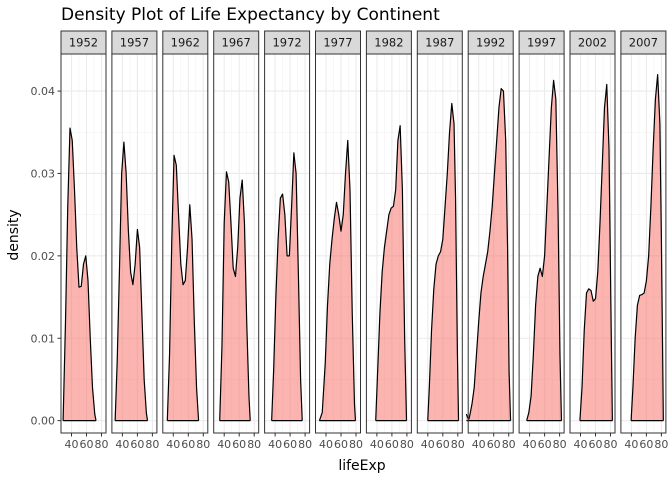 The image size is (672, 480). I want to click on density-line-1992, so click(488, 254).